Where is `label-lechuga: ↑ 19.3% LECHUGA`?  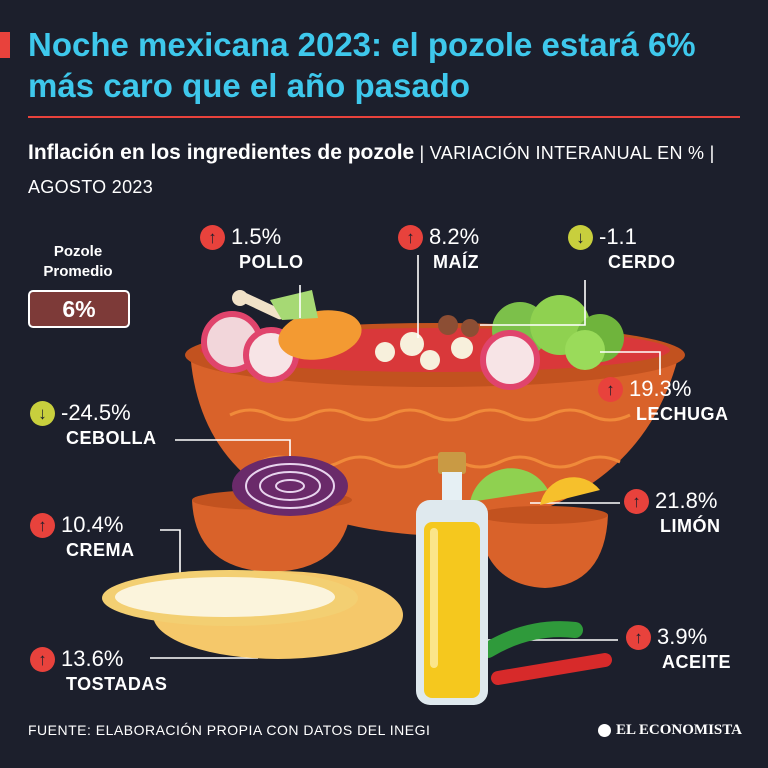 label-lechuga: ↑ 19.3% LECHUGA is located at coordinates (663, 400).